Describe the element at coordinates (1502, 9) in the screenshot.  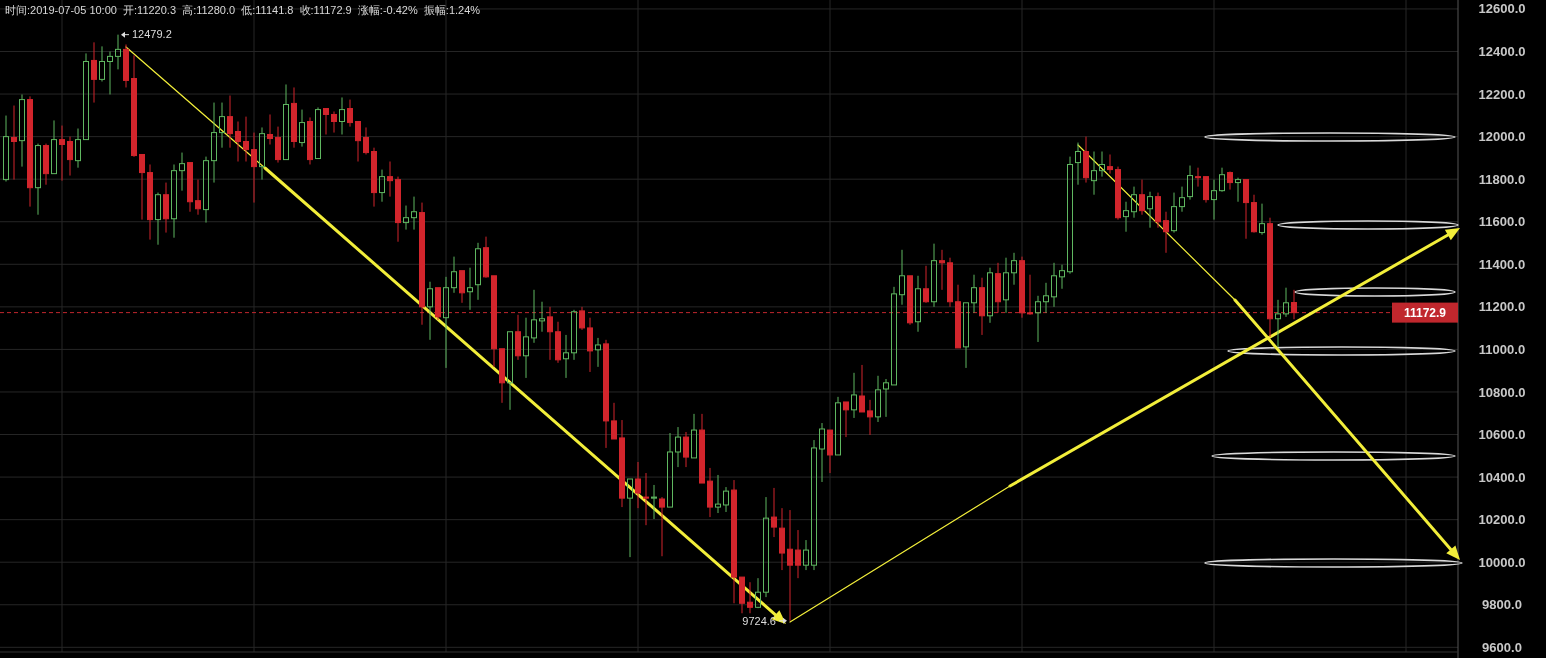
I see `y-tick-label: 12600.0` at that location.